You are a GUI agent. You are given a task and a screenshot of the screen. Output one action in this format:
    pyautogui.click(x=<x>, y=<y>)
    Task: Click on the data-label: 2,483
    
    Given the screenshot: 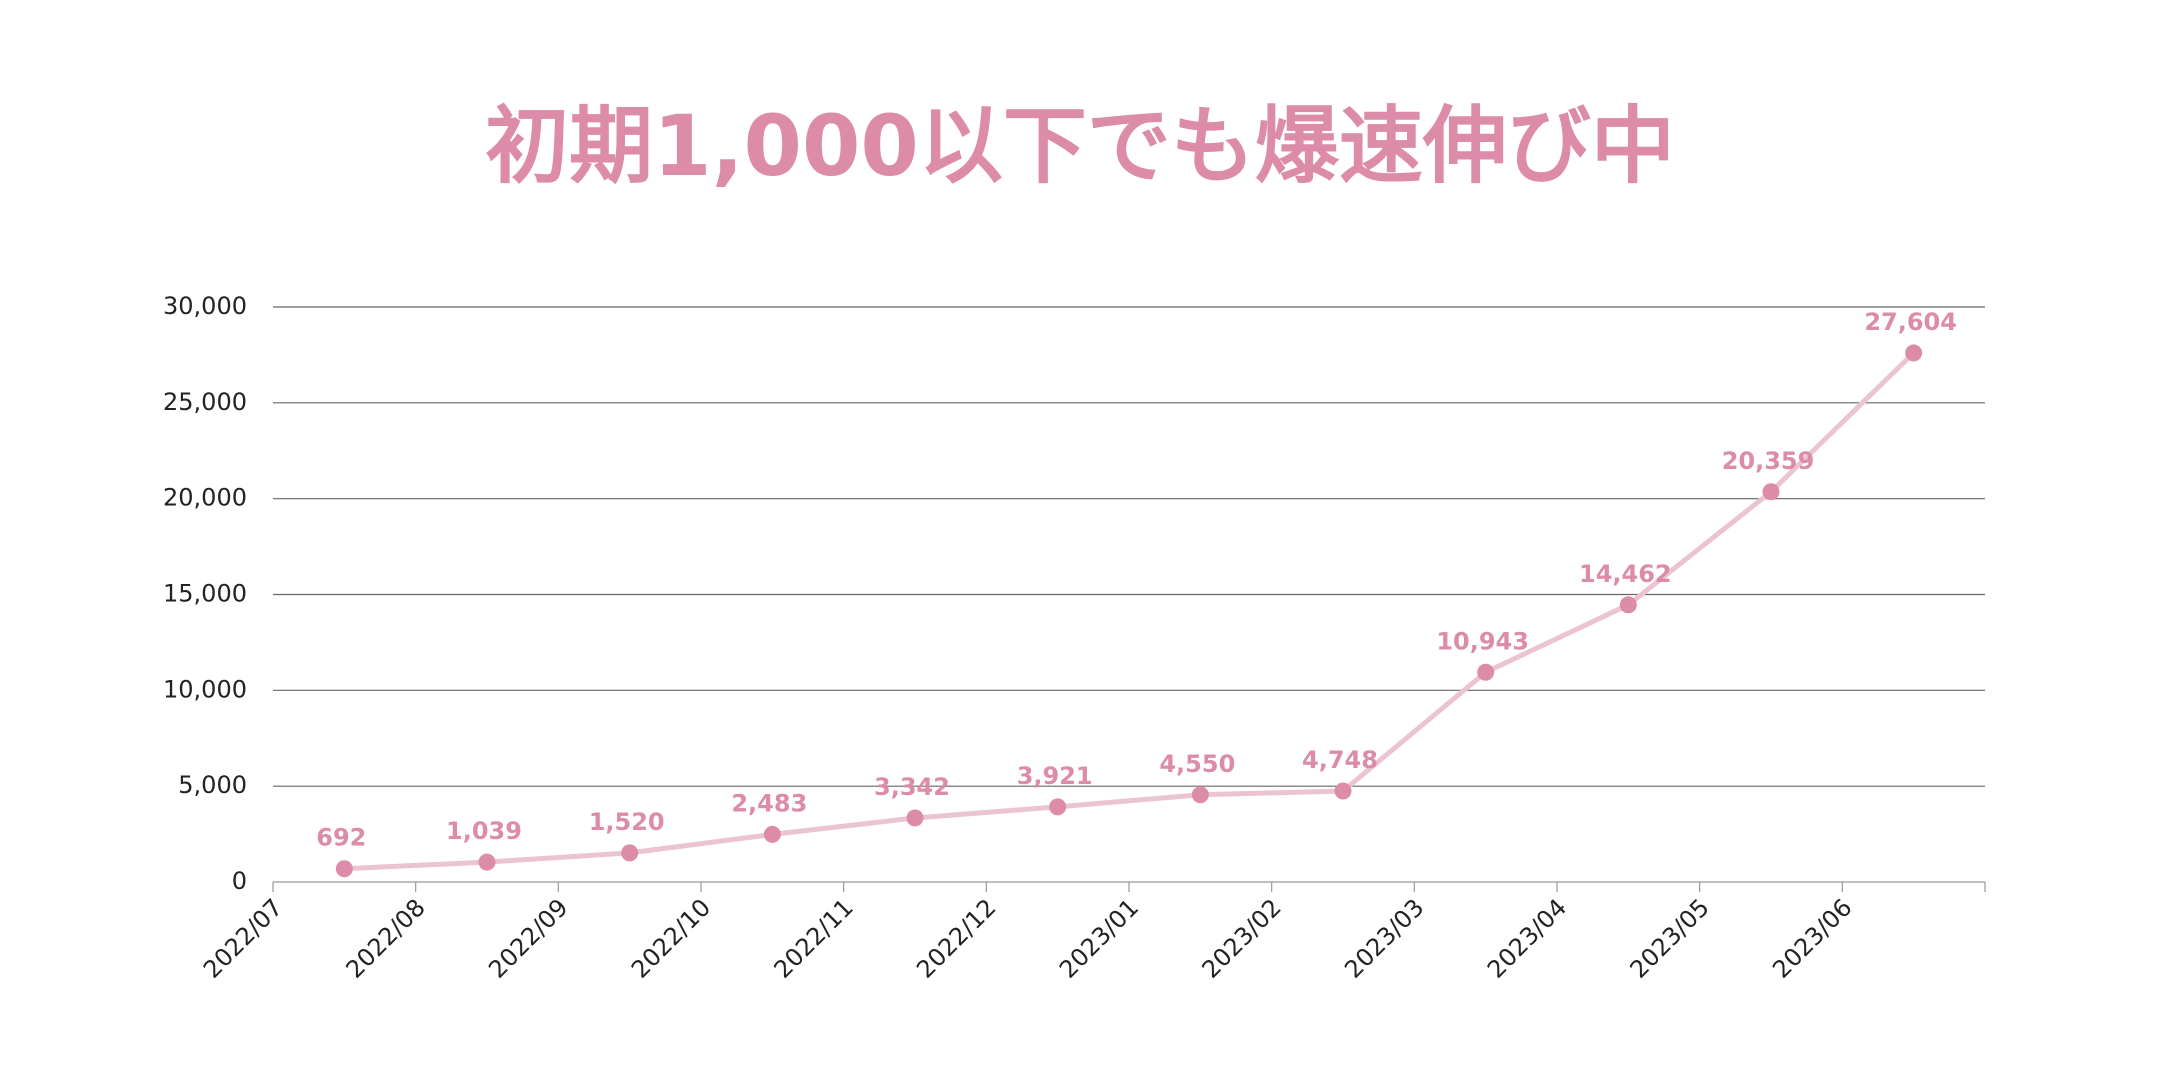 What is the action you would take?
    pyautogui.click(x=769, y=803)
    